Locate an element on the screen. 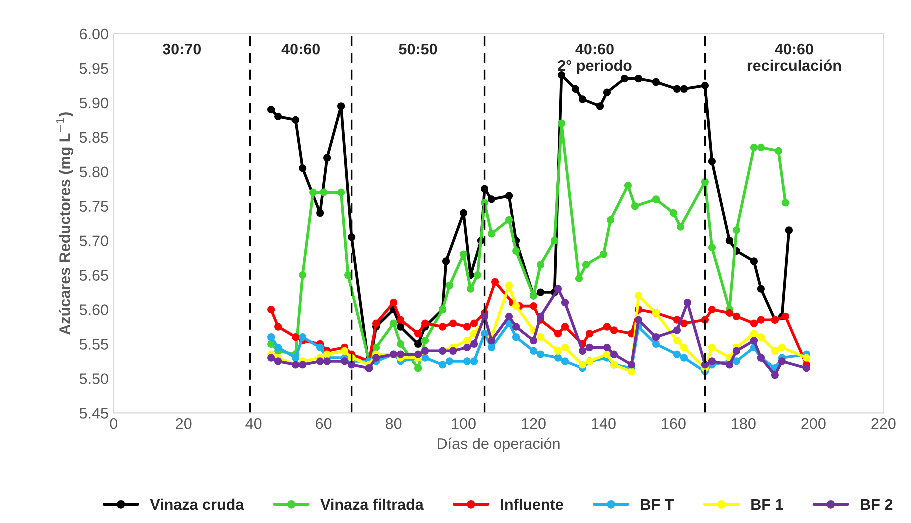  legend-label: BF T is located at coordinates (657, 504).